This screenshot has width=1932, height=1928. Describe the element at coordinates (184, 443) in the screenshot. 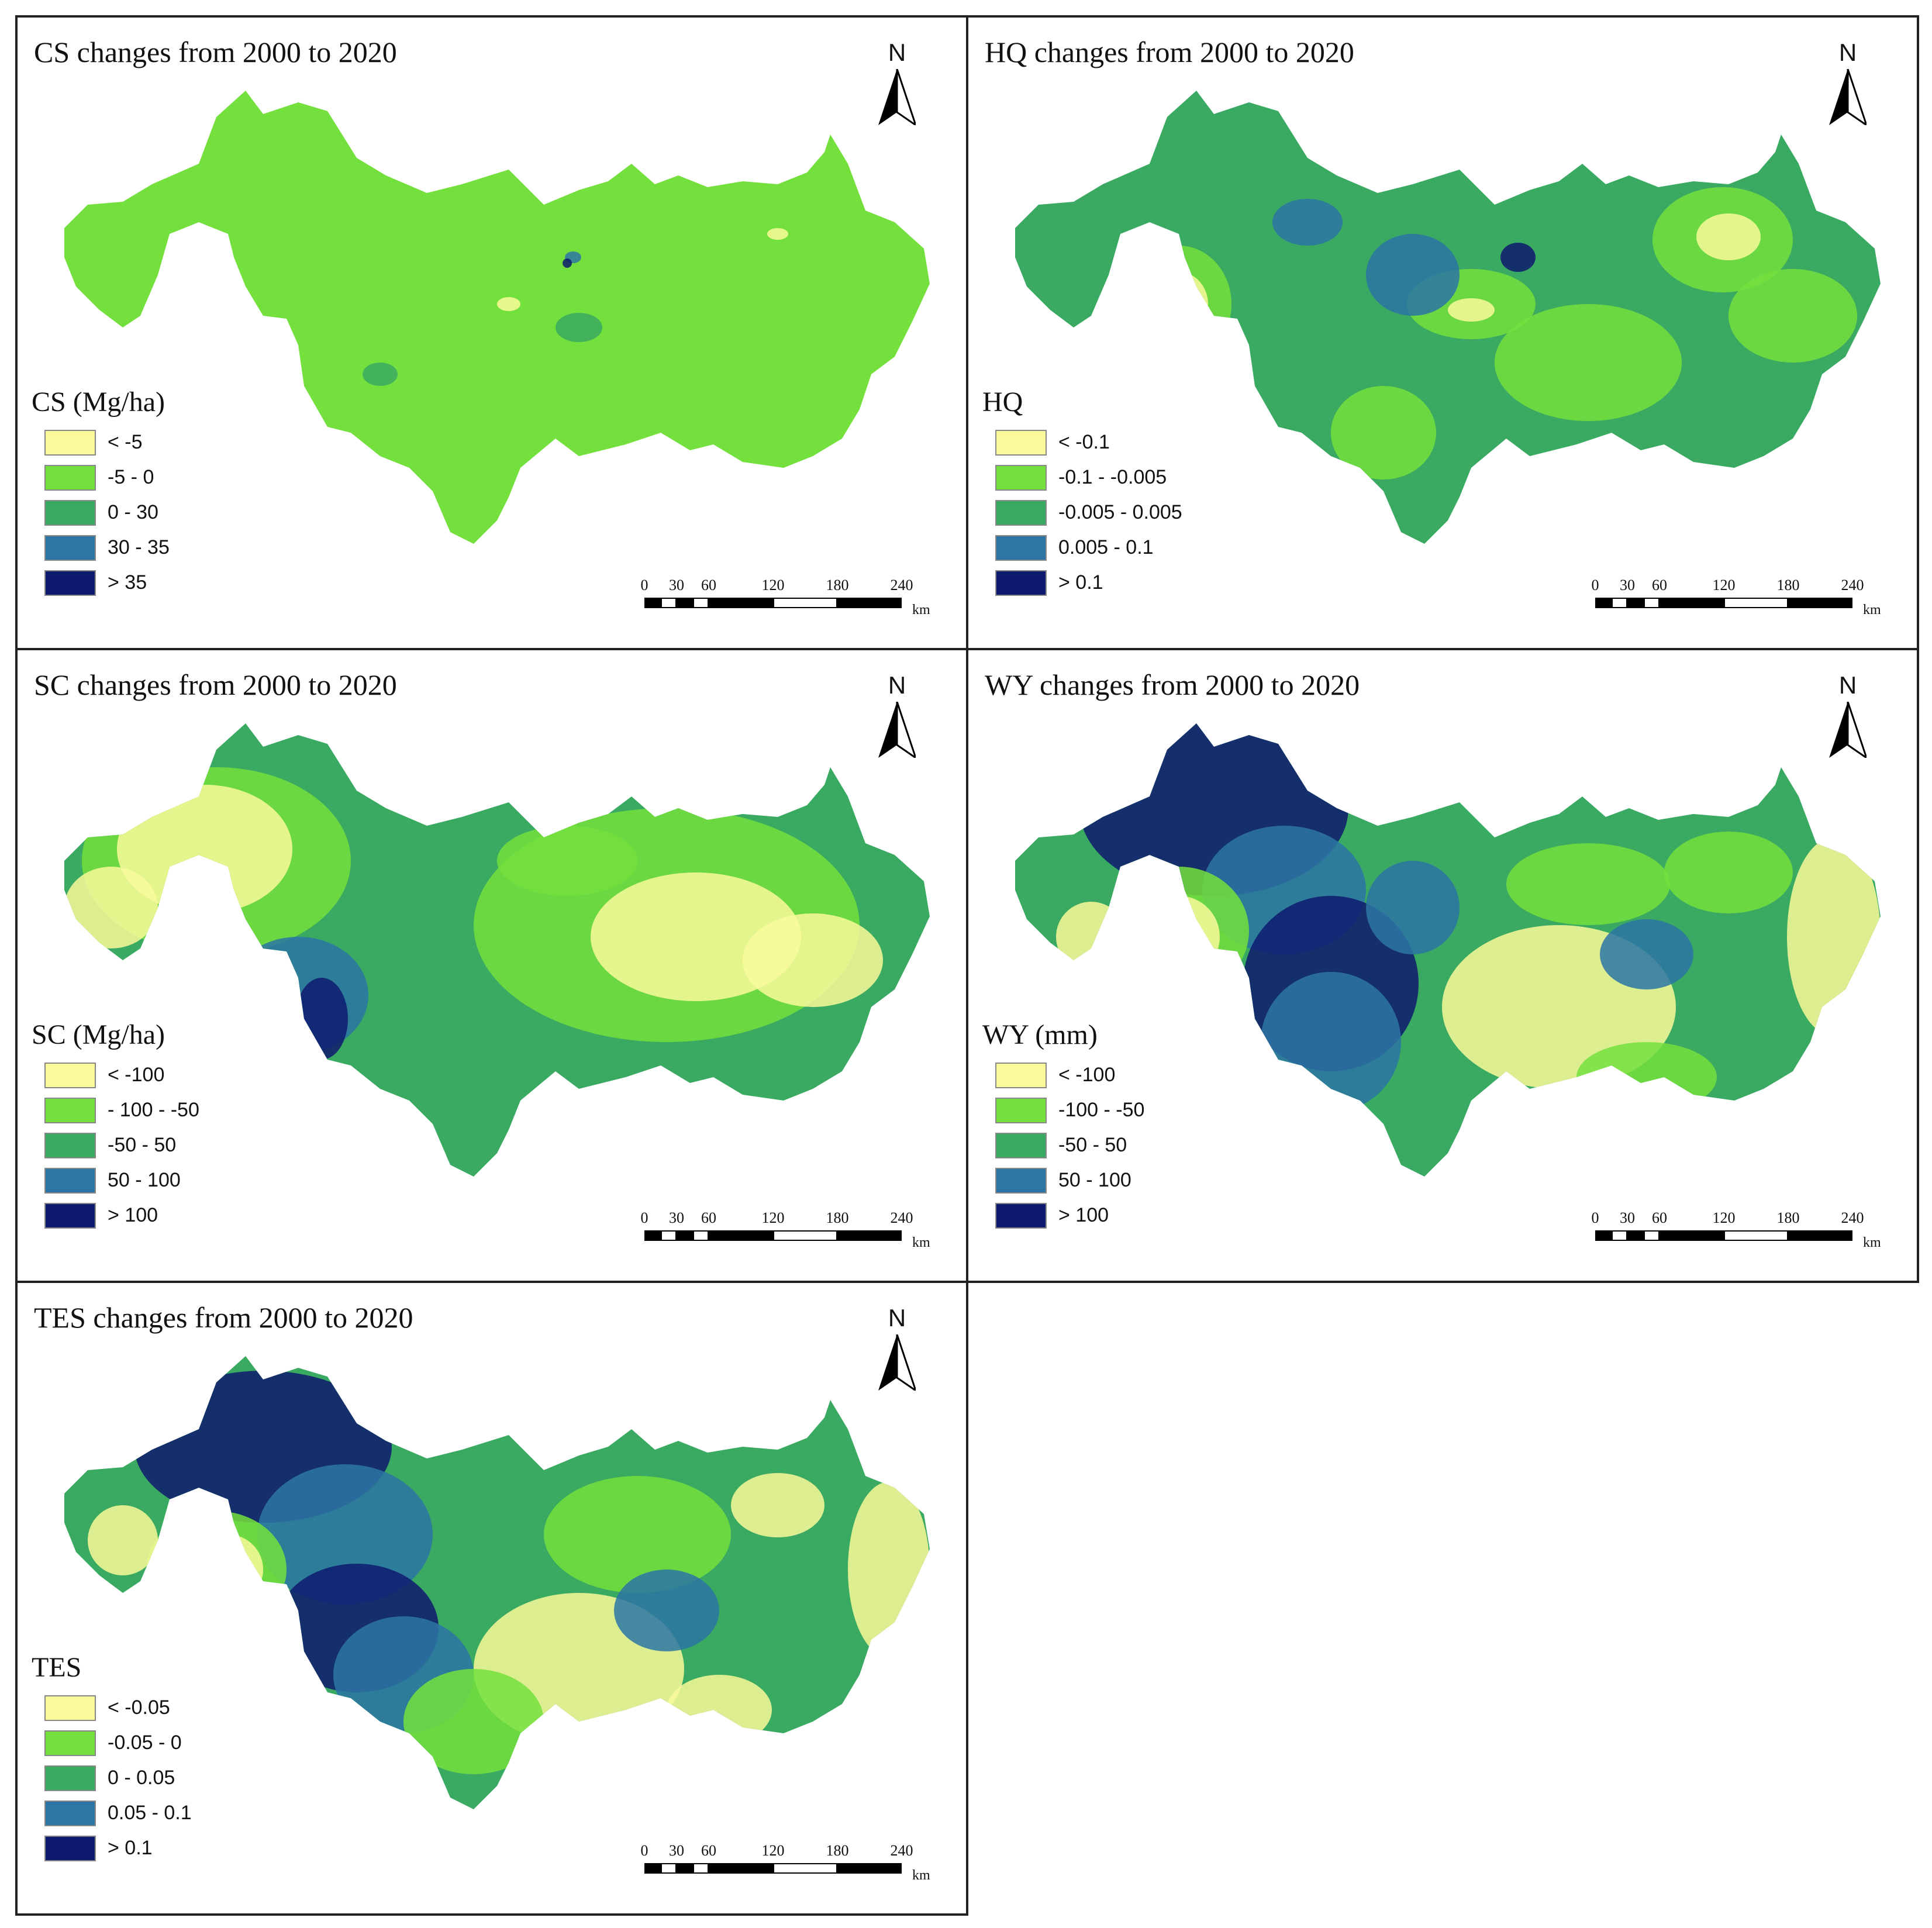

I see `legend-item: < -5` at that location.